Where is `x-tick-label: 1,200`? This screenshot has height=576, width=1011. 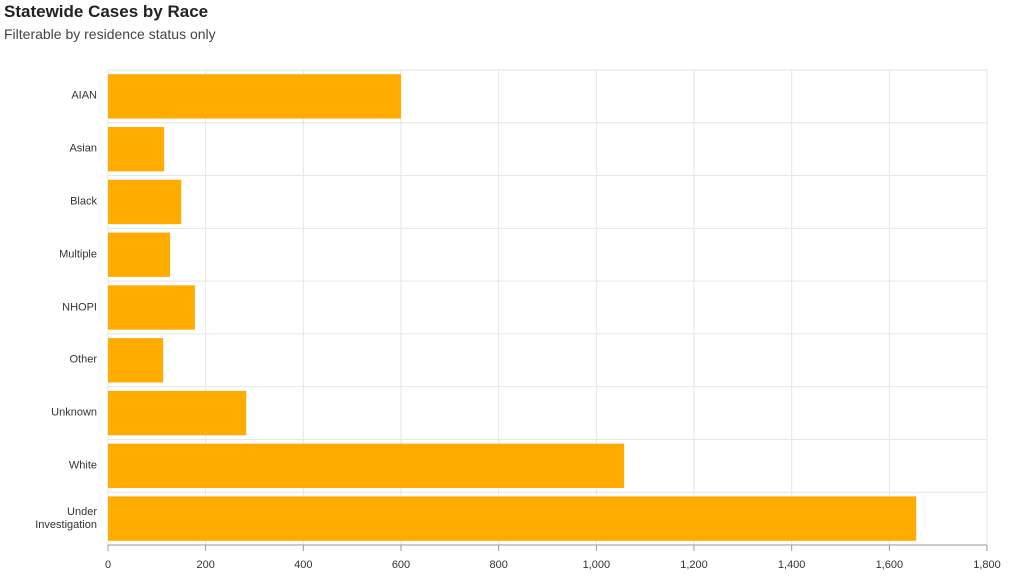 x-tick-label: 1,200 is located at coordinates (694, 565).